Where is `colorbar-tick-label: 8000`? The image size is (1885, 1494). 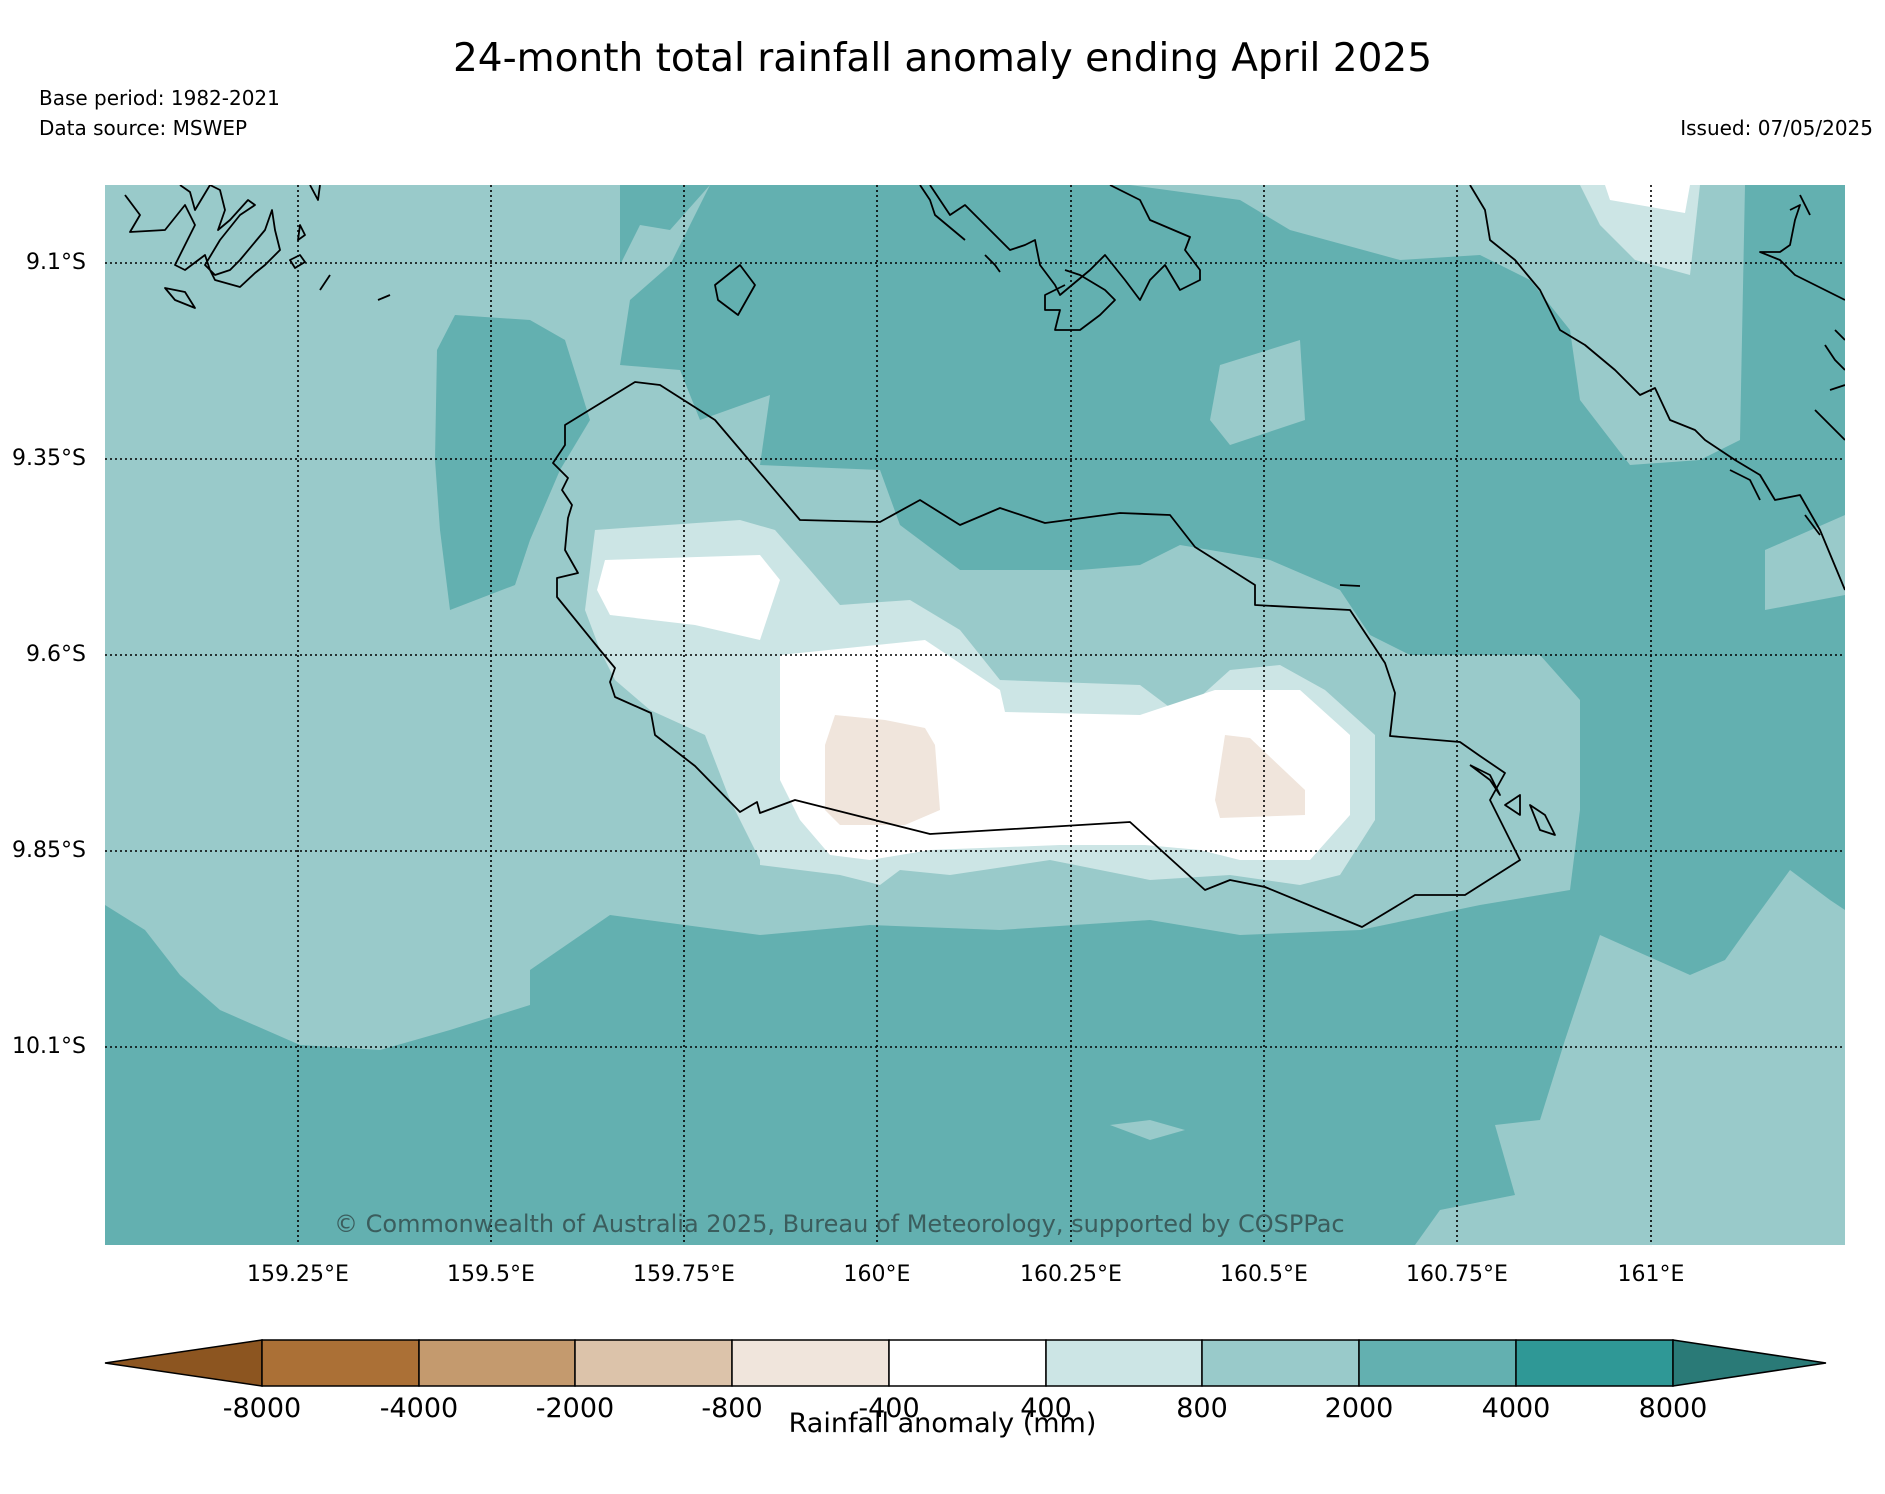
colorbar-tick-label: 8000 is located at coordinates (1673, 1408).